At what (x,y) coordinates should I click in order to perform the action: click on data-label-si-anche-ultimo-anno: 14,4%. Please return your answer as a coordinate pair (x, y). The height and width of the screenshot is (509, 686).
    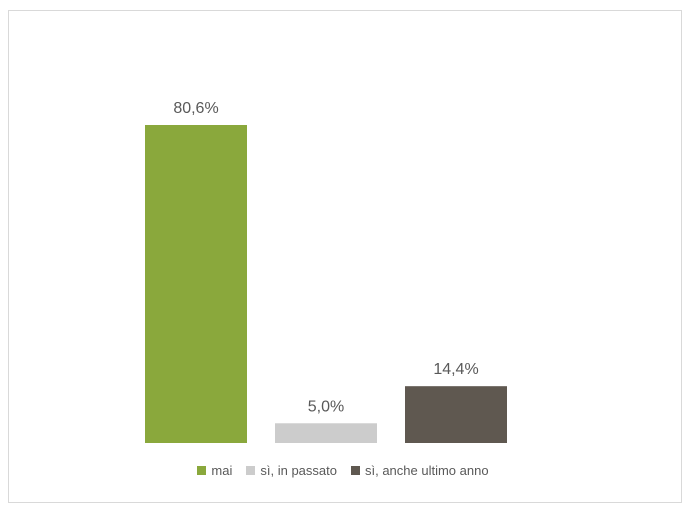
    Looking at the image, I should click on (455, 369).